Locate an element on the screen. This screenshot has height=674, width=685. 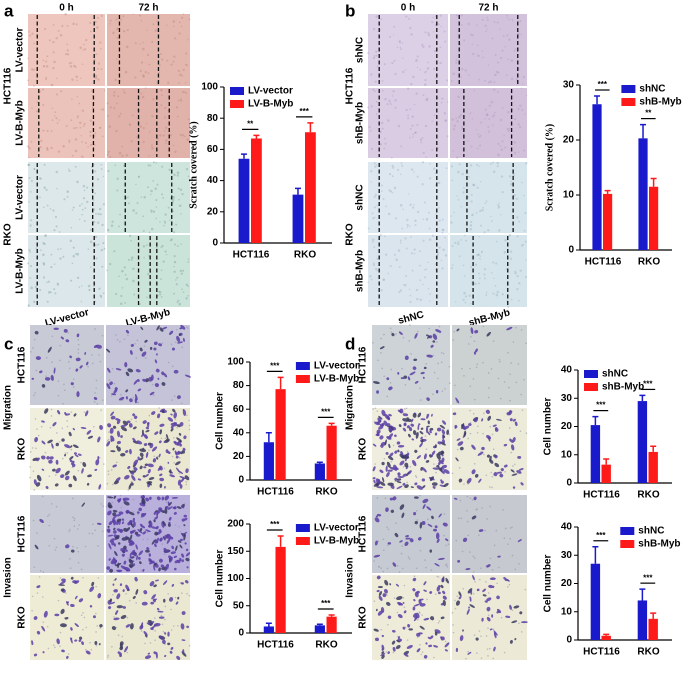
y-tick-label: 100 is located at coordinates (209, 87).